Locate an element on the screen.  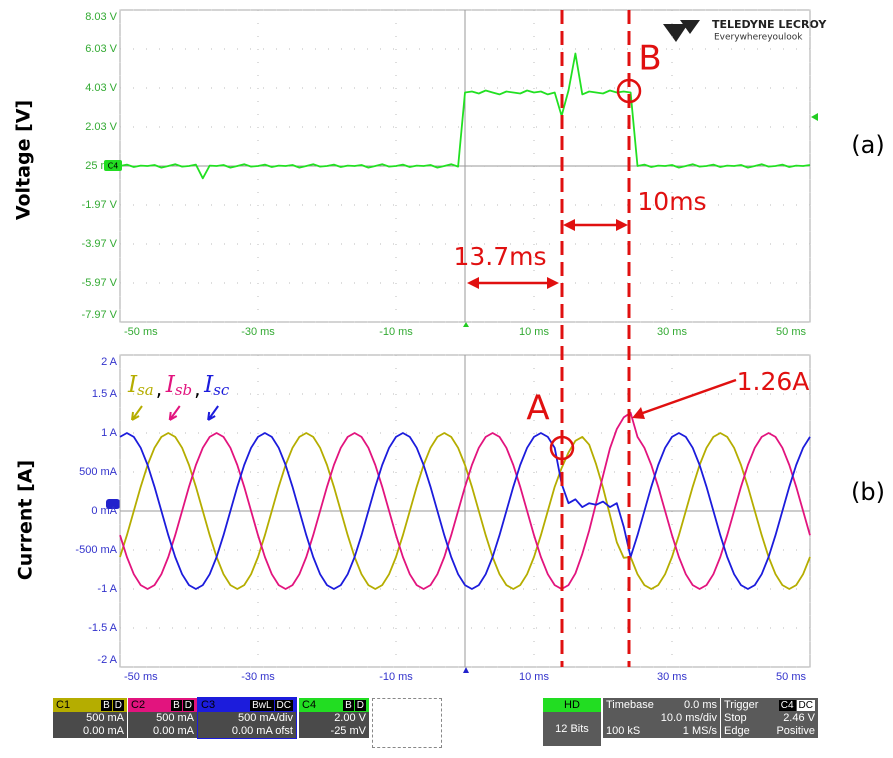
trigger-level: 2.46 V is located at coordinates (799, 718).